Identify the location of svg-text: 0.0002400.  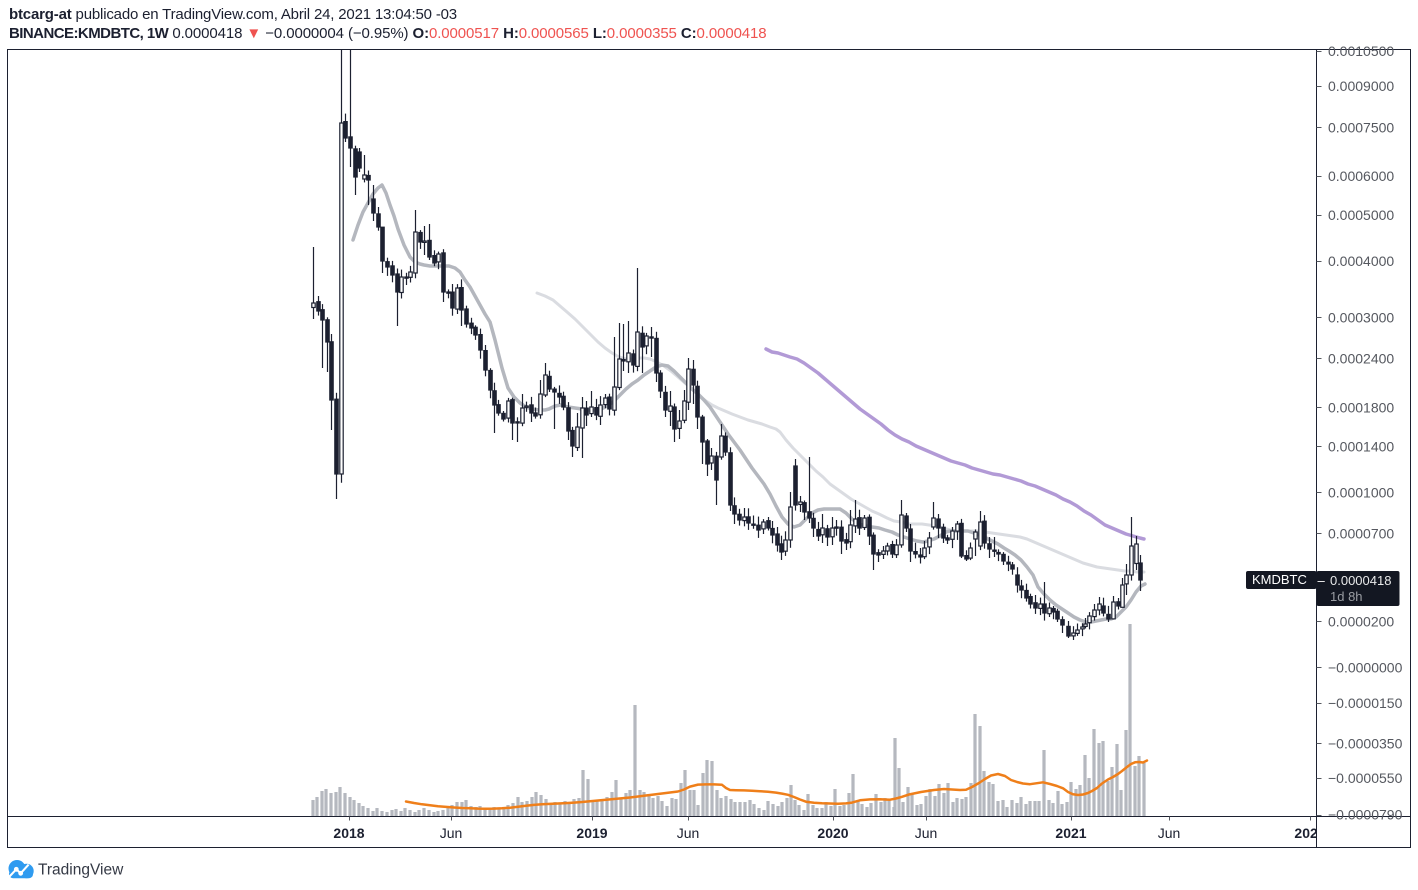
(1361, 359).